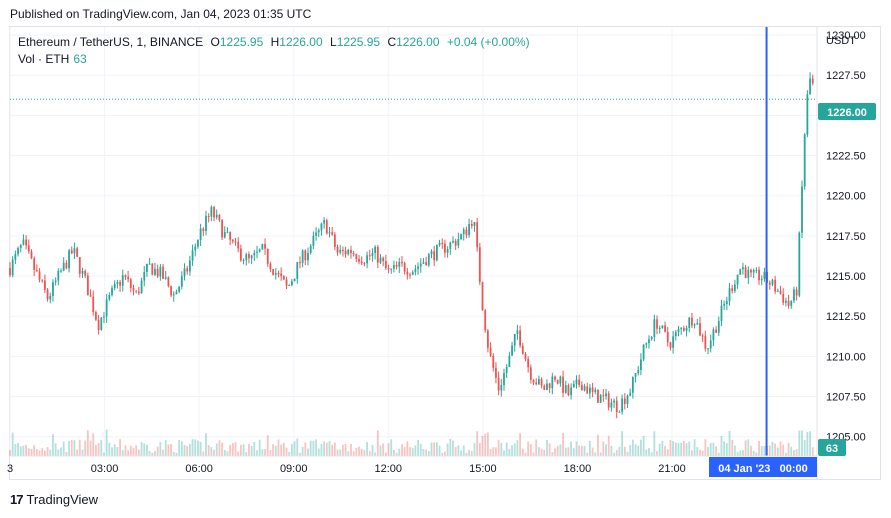 This screenshot has height=518, width=891. I want to click on low-label: L, so click(333, 42).